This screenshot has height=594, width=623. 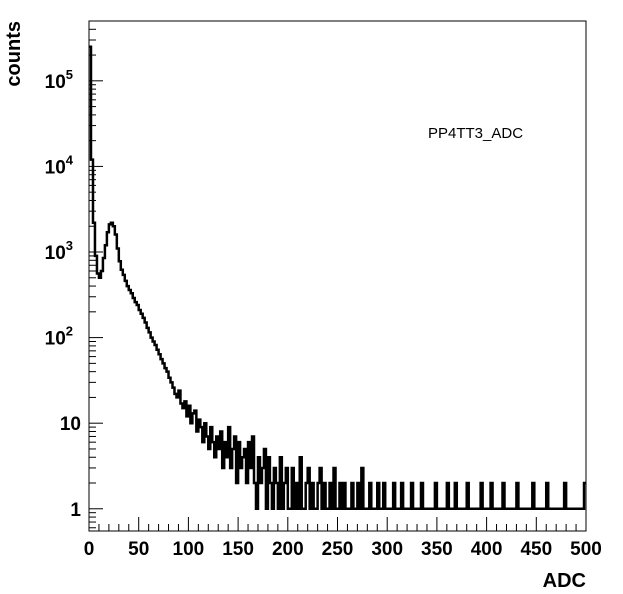 What do you see at coordinates (487, 549) in the screenshot?
I see `x-tick-label: 400` at bounding box center [487, 549].